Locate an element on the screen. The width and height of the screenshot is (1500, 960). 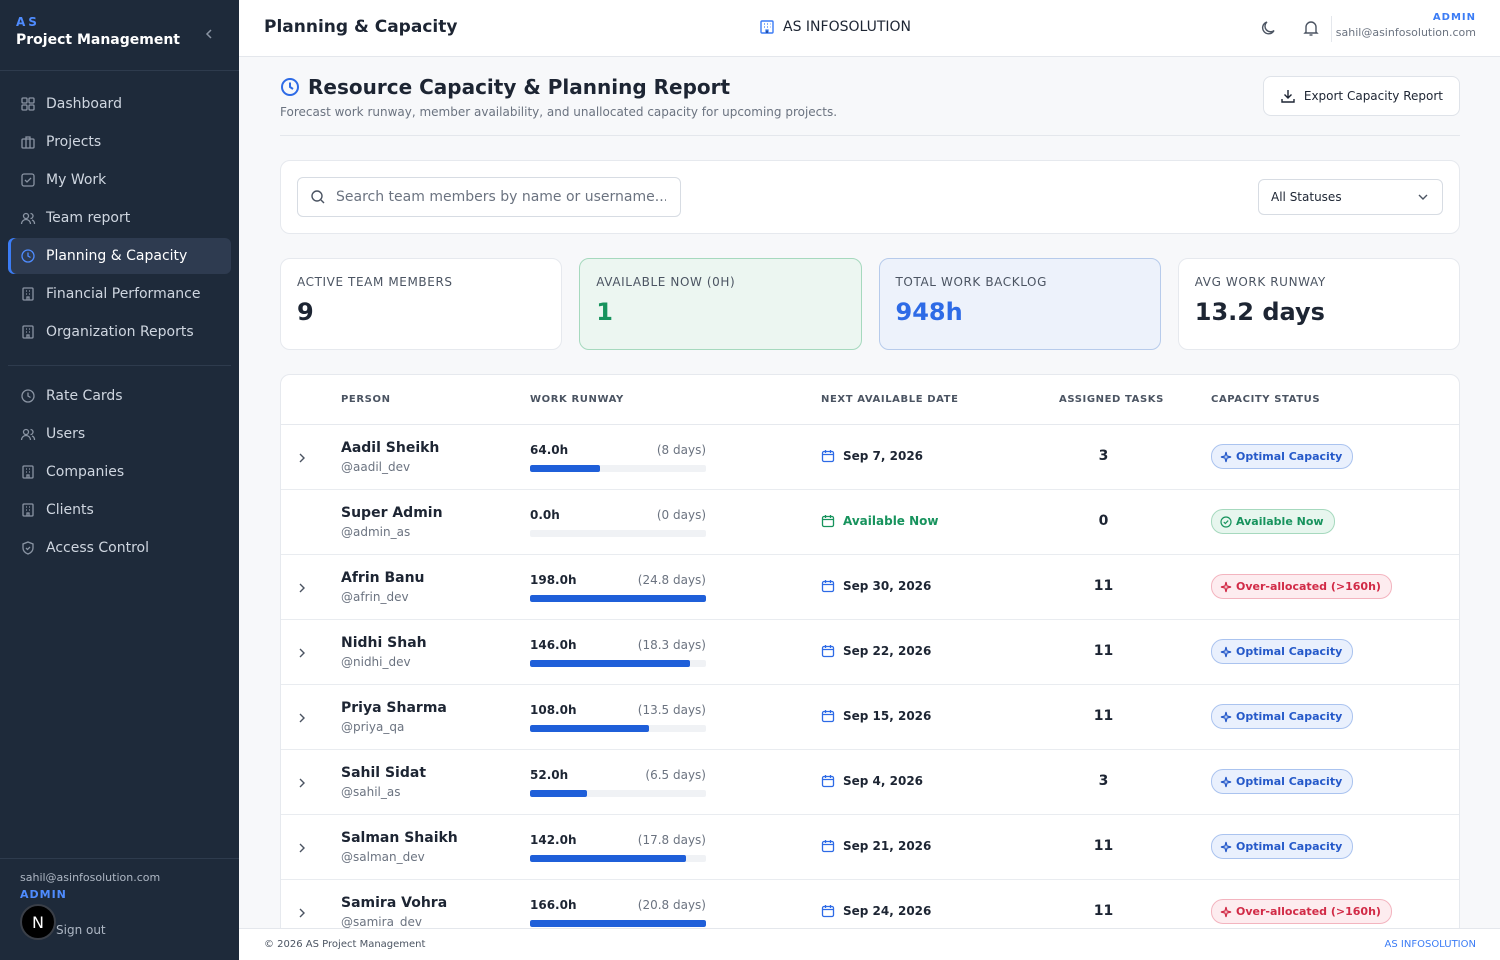
sidebar-item-rate-cards: Rate Cards is located at coordinates (119, 396).